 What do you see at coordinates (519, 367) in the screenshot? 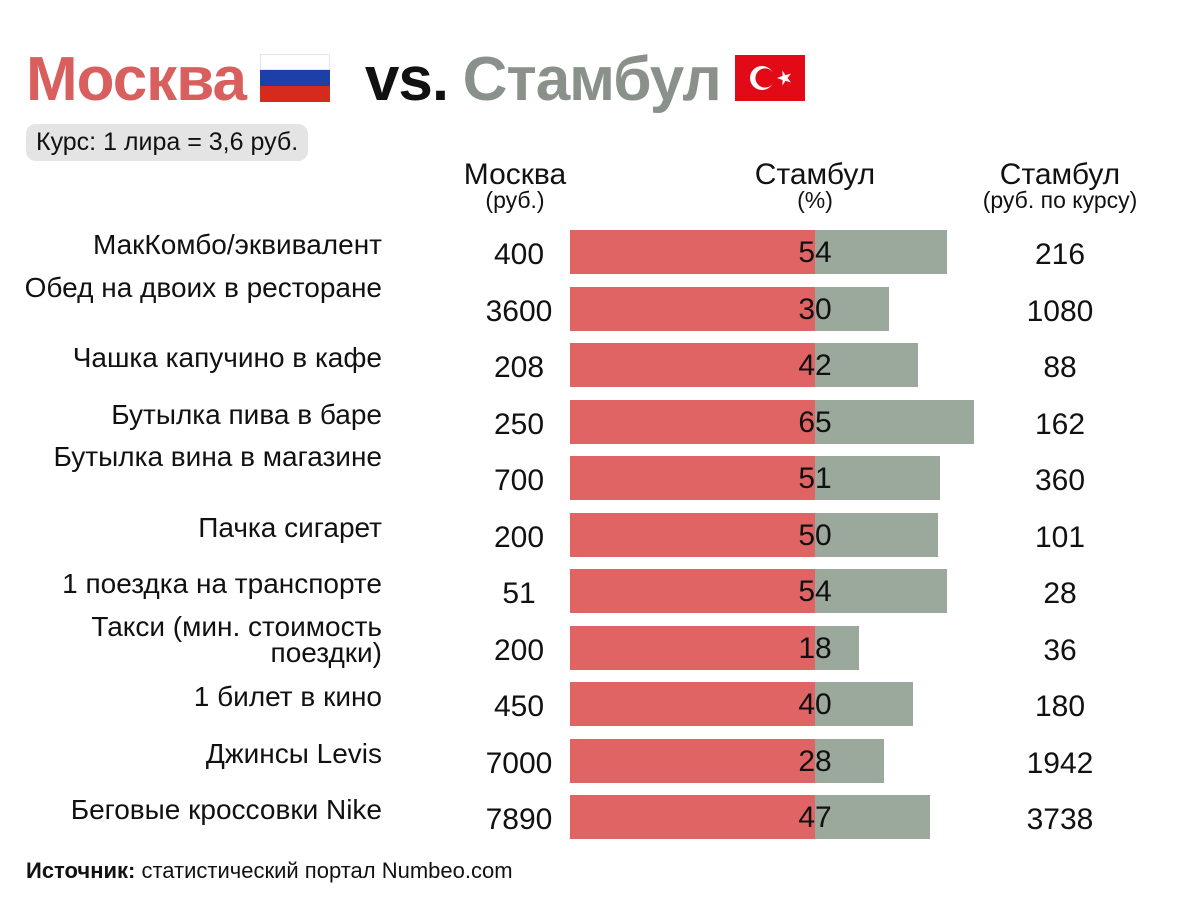
I see `moscow-price: 208` at bounding box center [519, 367].